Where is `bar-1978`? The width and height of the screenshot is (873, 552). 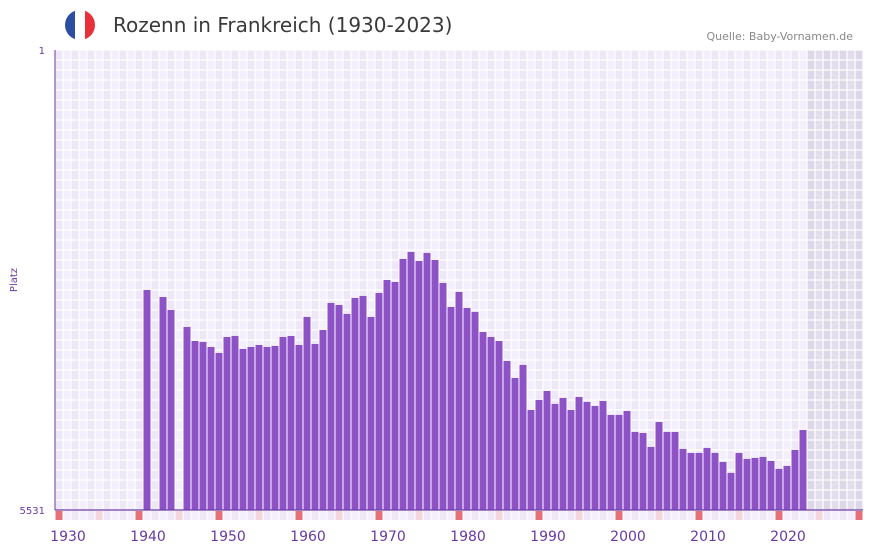
bar-1978 is located at coordinates (459, 400).